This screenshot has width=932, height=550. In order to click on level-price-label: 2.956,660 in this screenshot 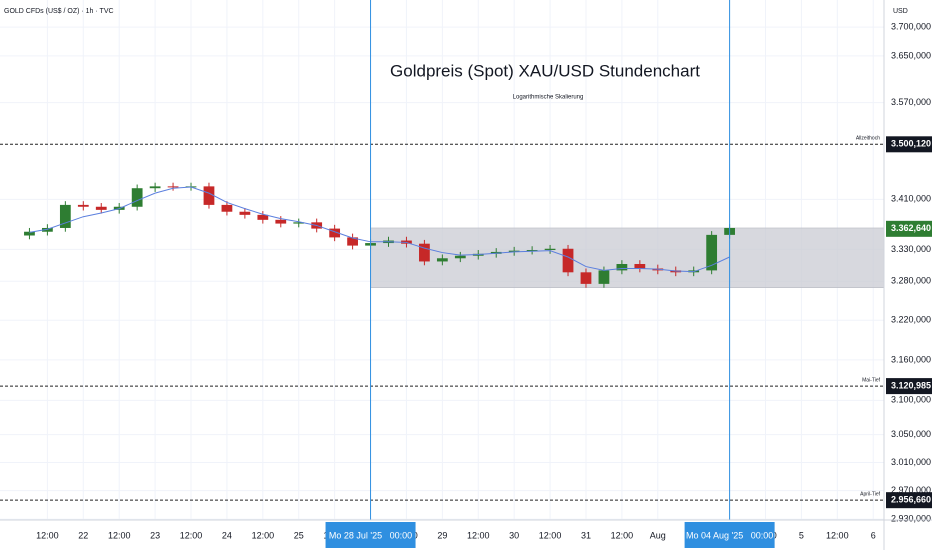, I will do `click(911, 500)`.